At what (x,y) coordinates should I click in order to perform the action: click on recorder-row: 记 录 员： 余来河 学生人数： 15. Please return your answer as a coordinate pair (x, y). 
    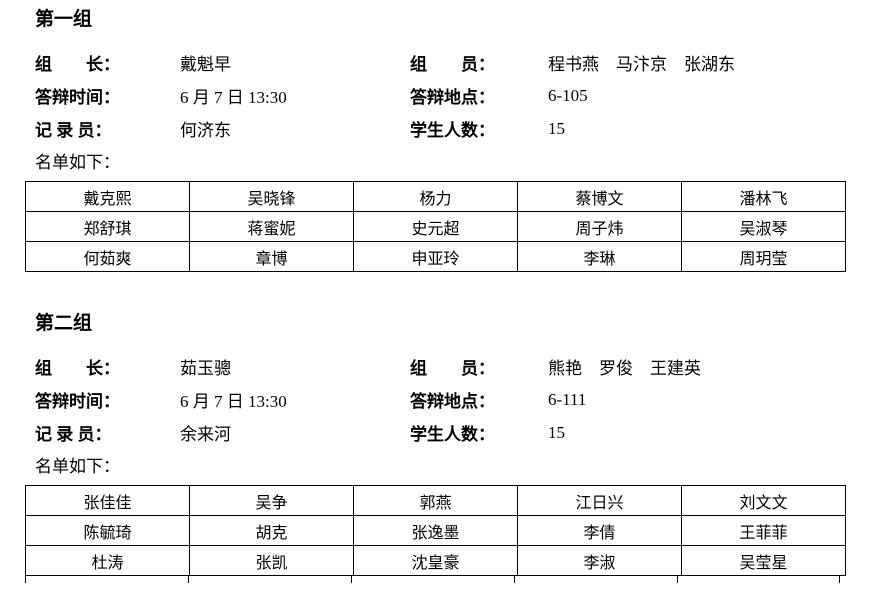
    Looking at the image, I should click on (457, 432).